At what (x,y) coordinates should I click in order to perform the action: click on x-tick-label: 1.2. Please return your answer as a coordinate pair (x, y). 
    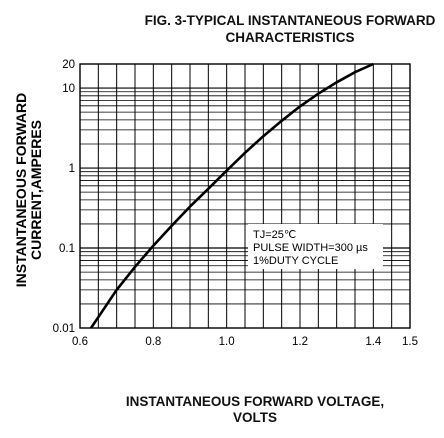
    Looking at the image, I should click on (300, 342).